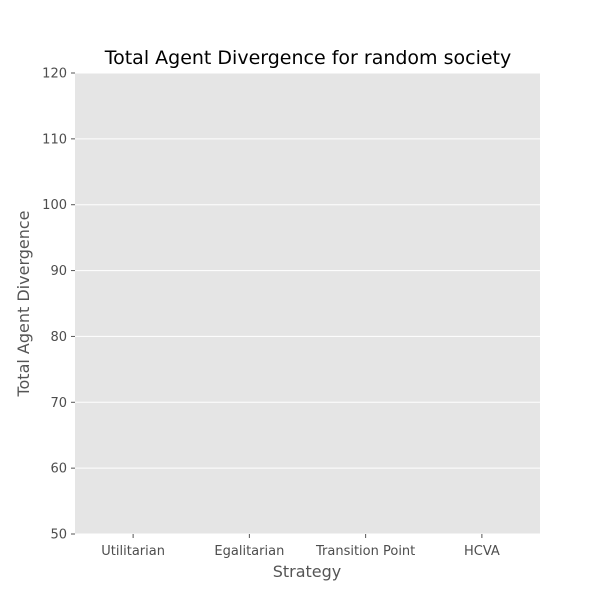  Describe the element at coordinates (54, 74) in the screenshot. I see `y-tick-label: 120` at that location.